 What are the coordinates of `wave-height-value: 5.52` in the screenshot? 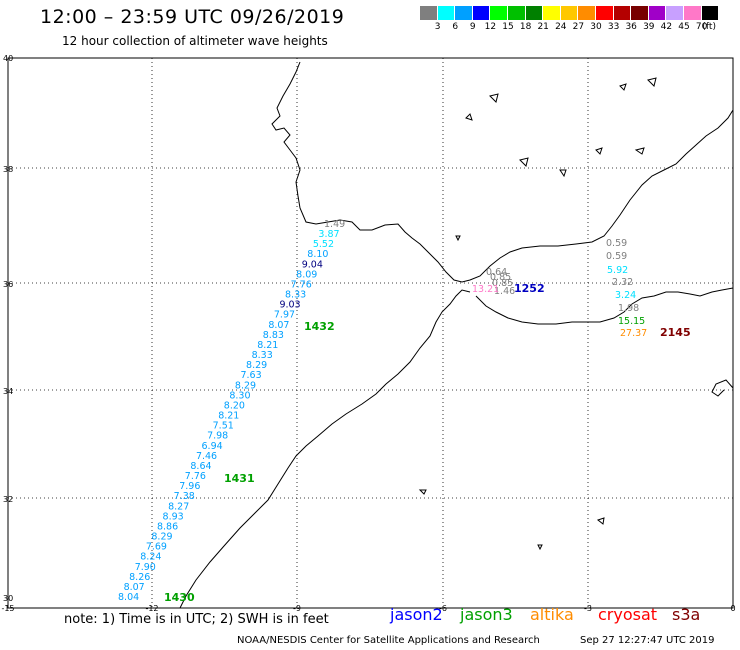 It's located at (323, 244).